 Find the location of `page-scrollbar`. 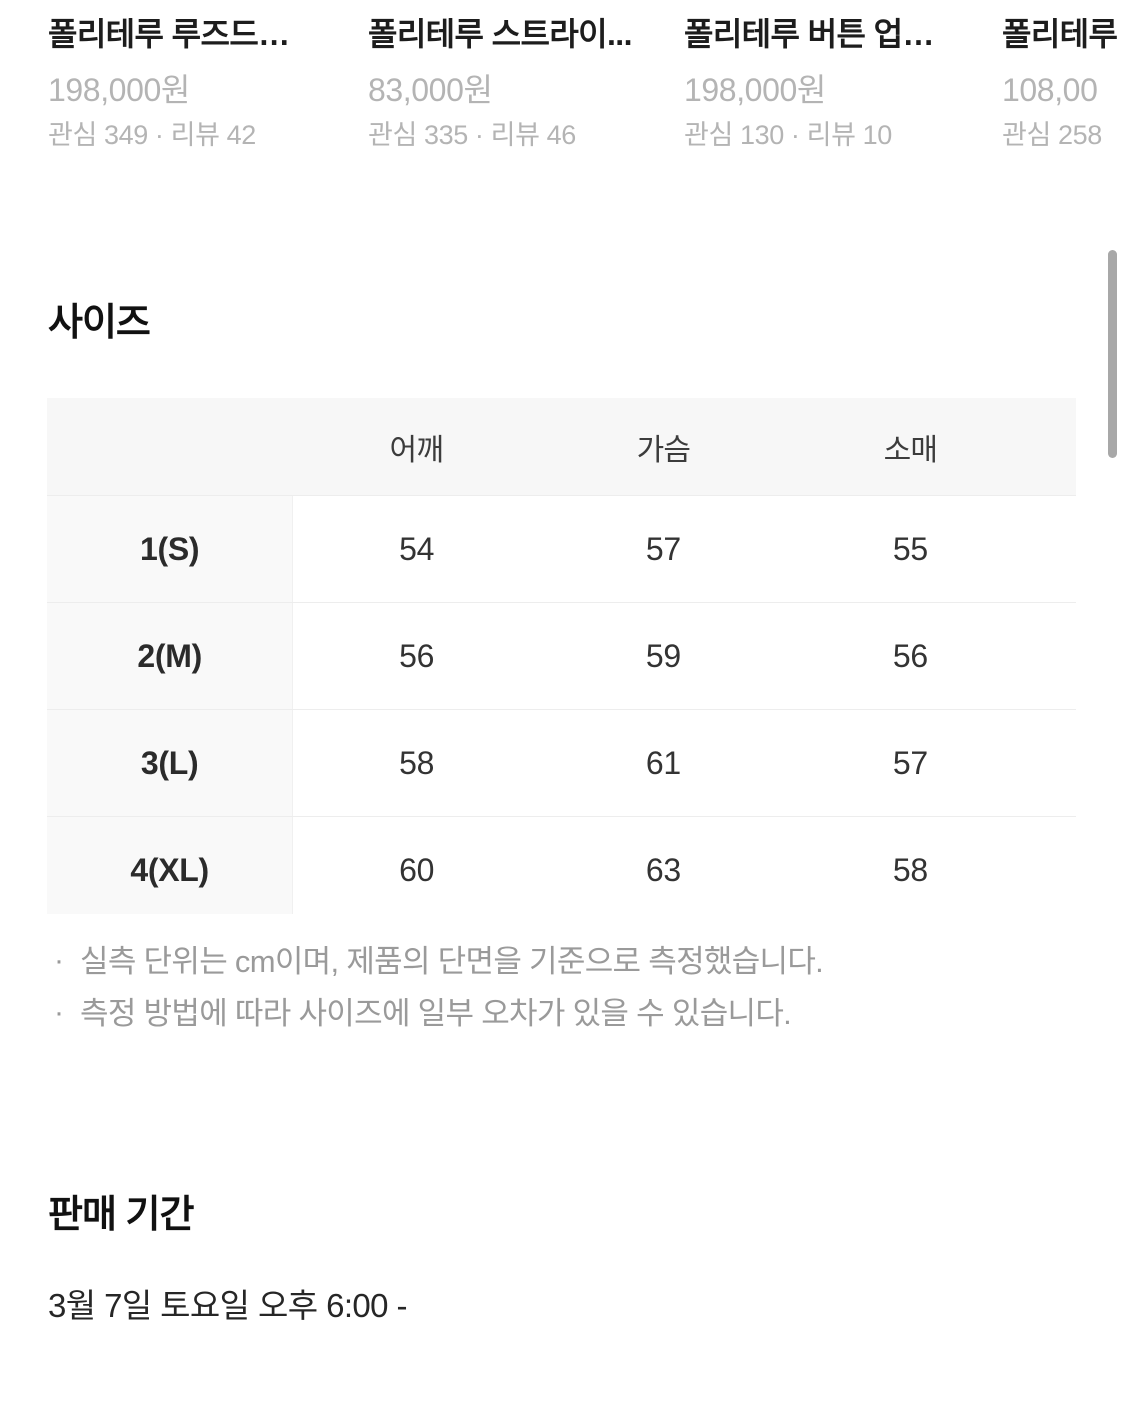

page-scrollbar is located at coordinates (1116, 703).